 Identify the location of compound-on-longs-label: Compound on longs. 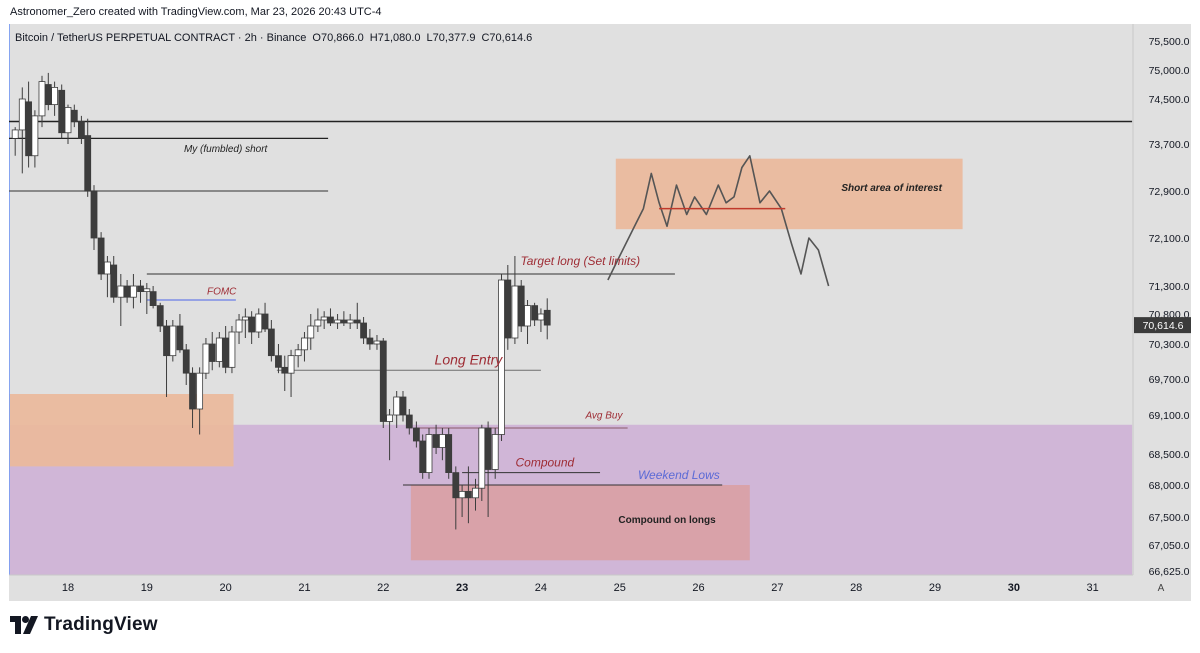
(667, 520).